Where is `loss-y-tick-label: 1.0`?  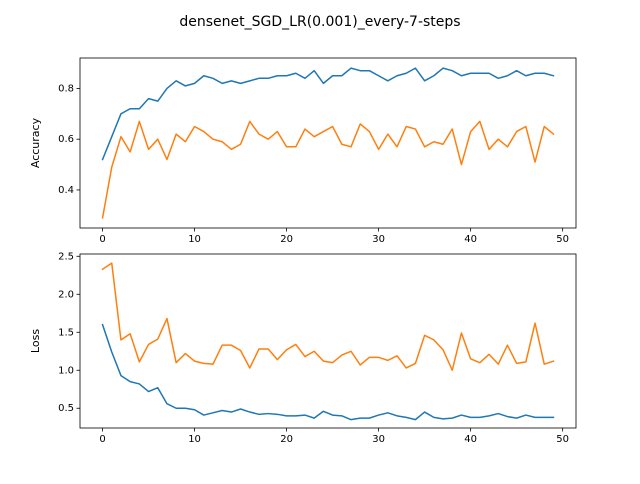 loss-y-tick-label: 1.0 is located at coordinates (66, 370).